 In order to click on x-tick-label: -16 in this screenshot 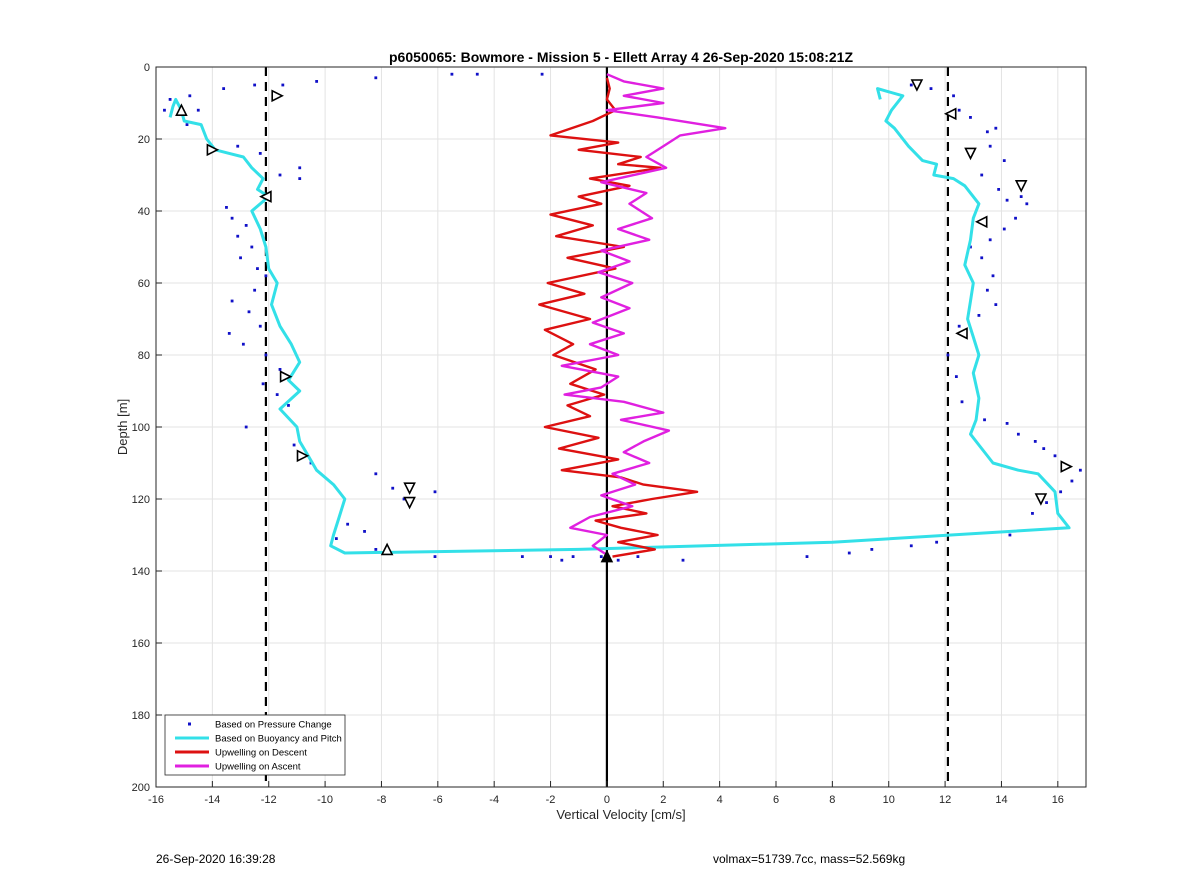, I will do `click(156, 800)`.